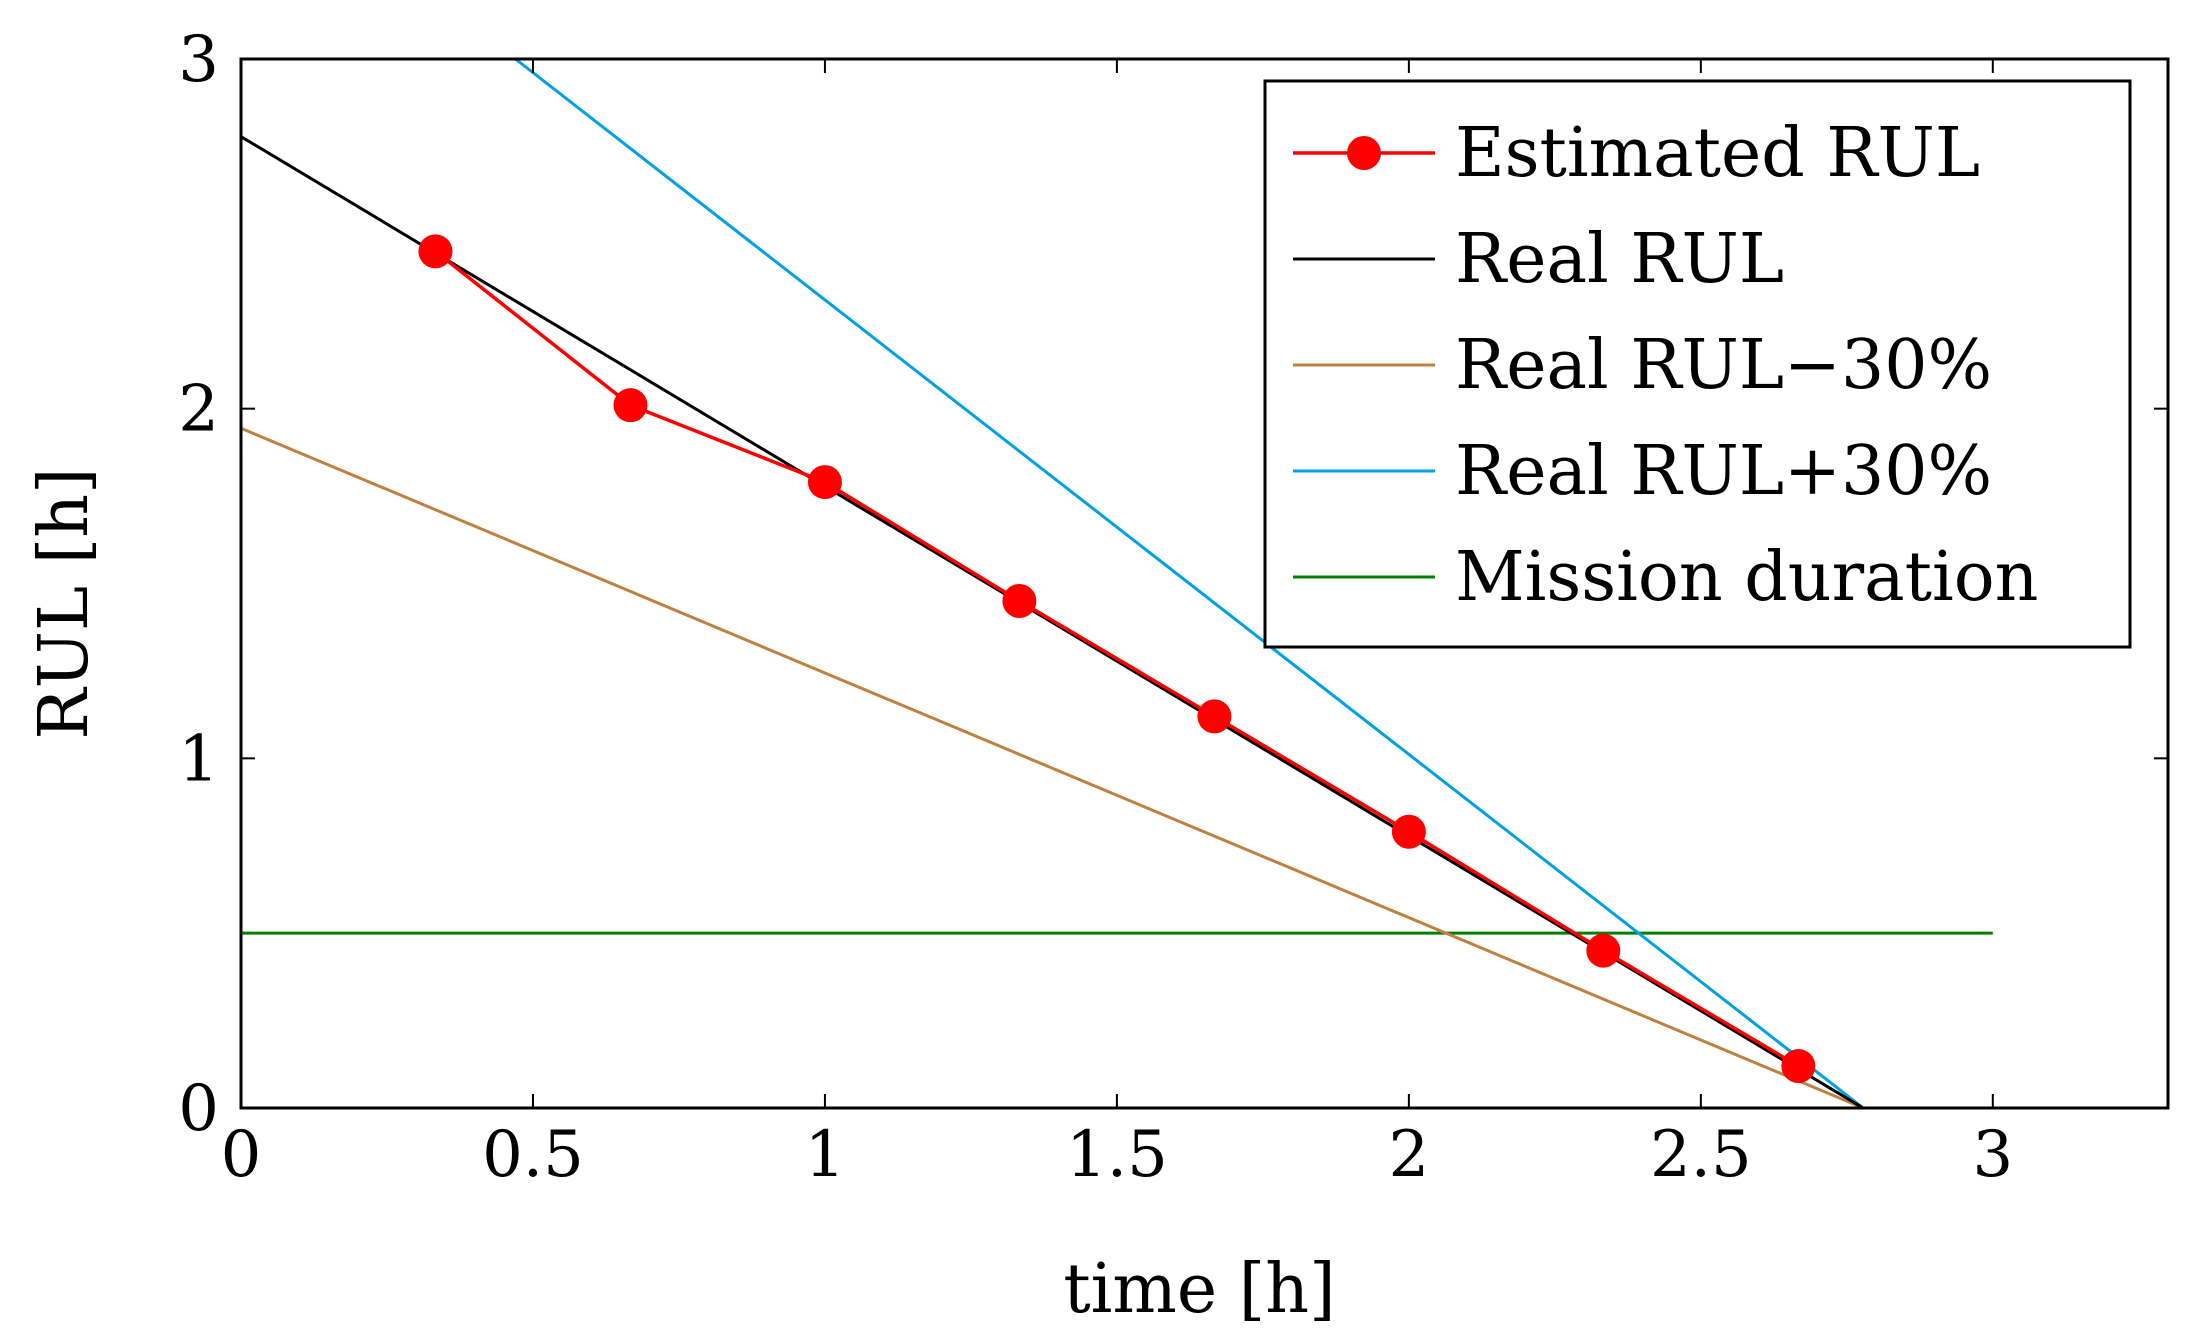 The image size is (2193, 1344). What do you see at coordinates (533, 1155) in the screenshot?
I see `x-tick-label: 0.5` at bounding box center [533, 1155].